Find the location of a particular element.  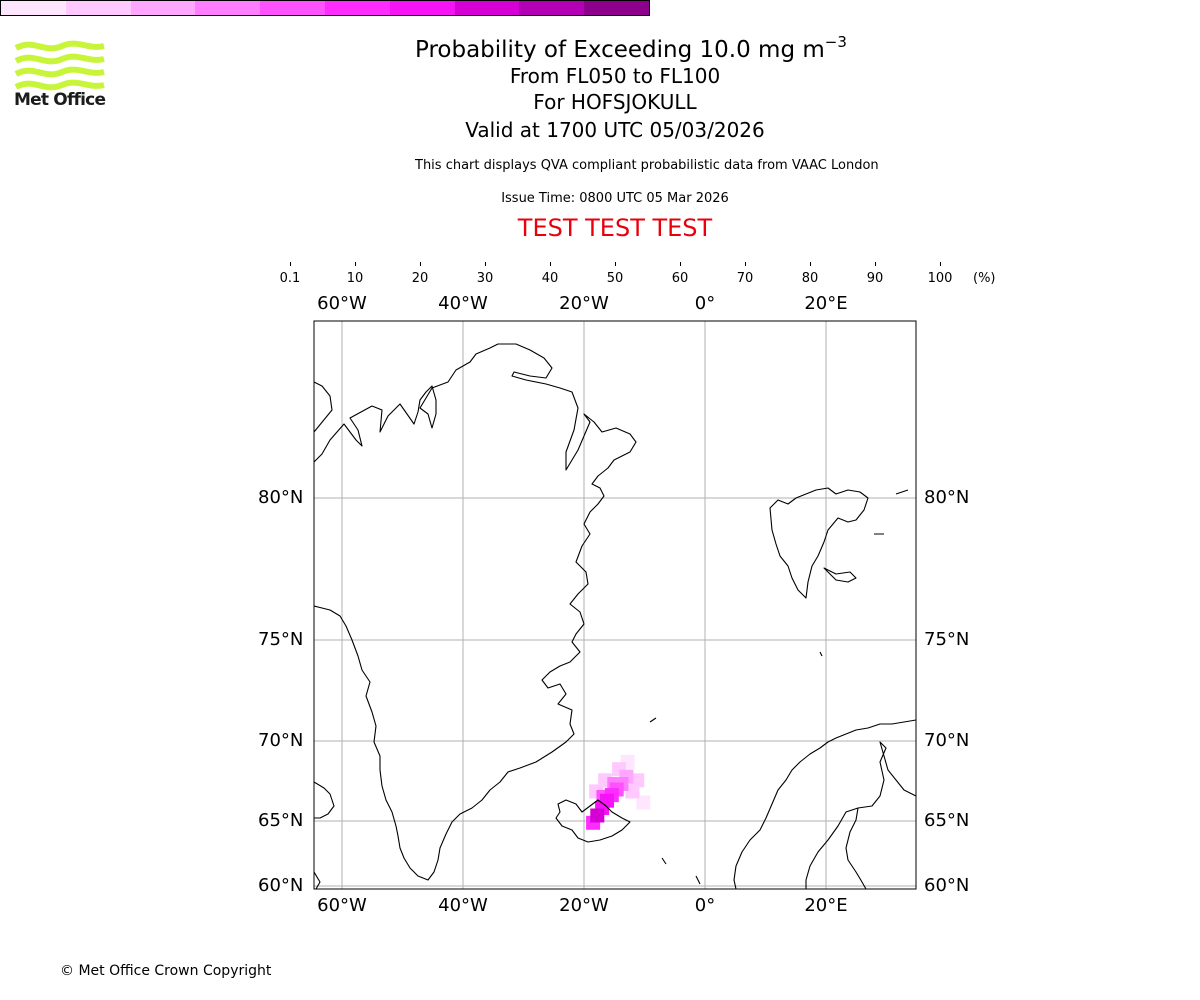

title-main-text: Probability of Exceeding 10.0 mg m is located at coordinates (620, 50).